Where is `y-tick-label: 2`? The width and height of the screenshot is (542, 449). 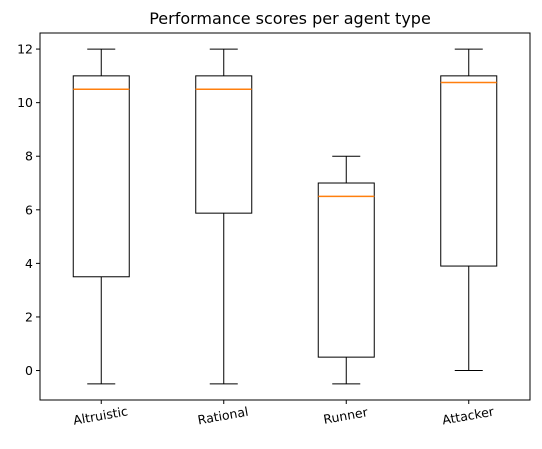 y-tick-label: 2 is located at coordinates (29, 316).